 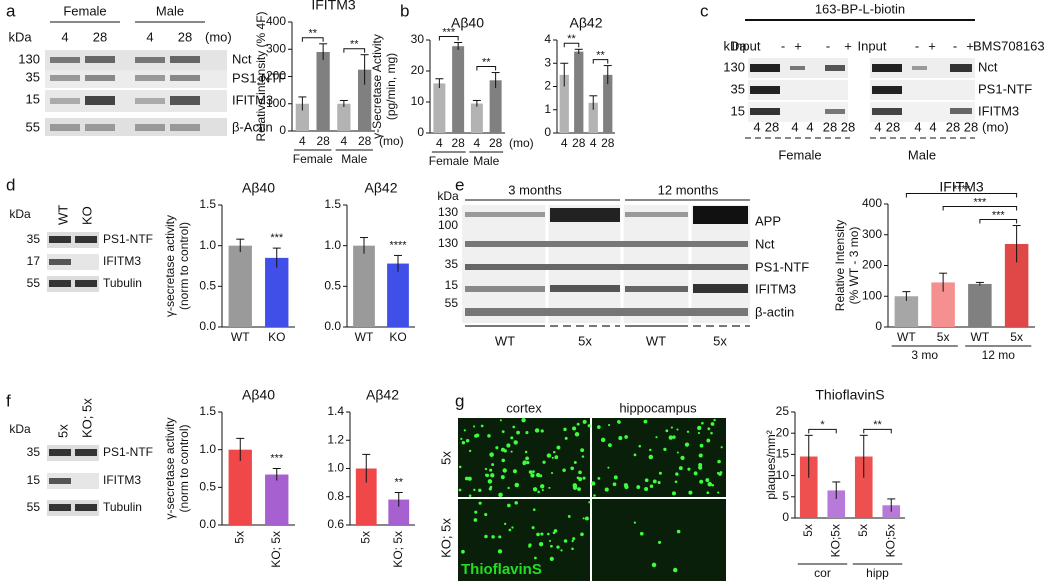 What do you see at coordinates (999, 355) in the screenshot?
I see `group-label: 12 mo` at bounding box center [999, 355].